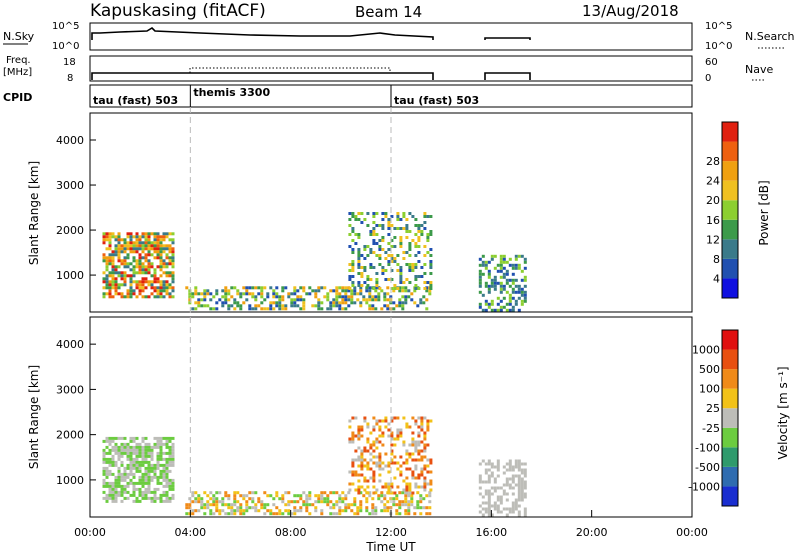 The height and width of the screenshot is (554, 800). What do you see at coordinates (730, 340) in the screenshot?
I see `colorbar-swatch` at bounding box center [730, 340].